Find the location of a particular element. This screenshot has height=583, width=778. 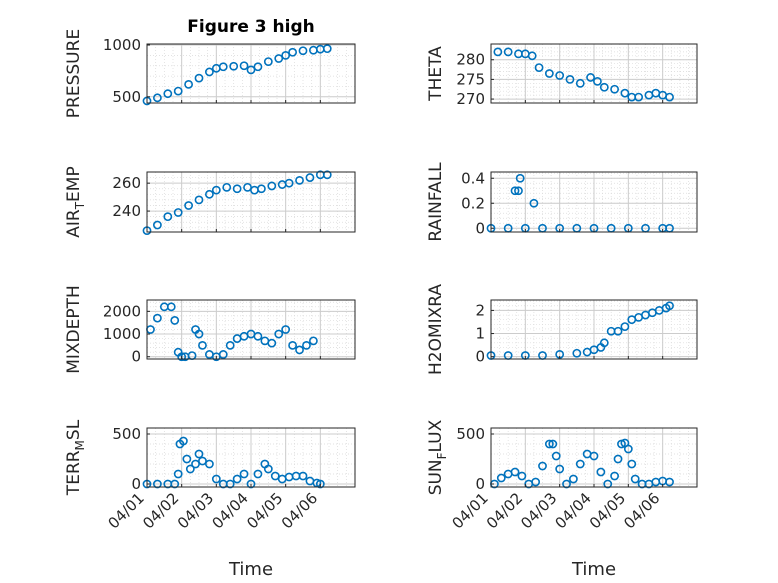

y-tick-label: 275 is located at coordinates (470, 79).